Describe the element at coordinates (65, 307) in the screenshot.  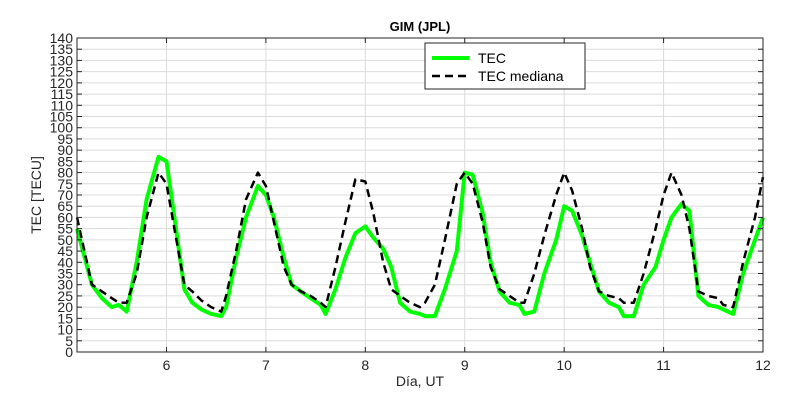
I see `y-tick-label: 20` at that location.